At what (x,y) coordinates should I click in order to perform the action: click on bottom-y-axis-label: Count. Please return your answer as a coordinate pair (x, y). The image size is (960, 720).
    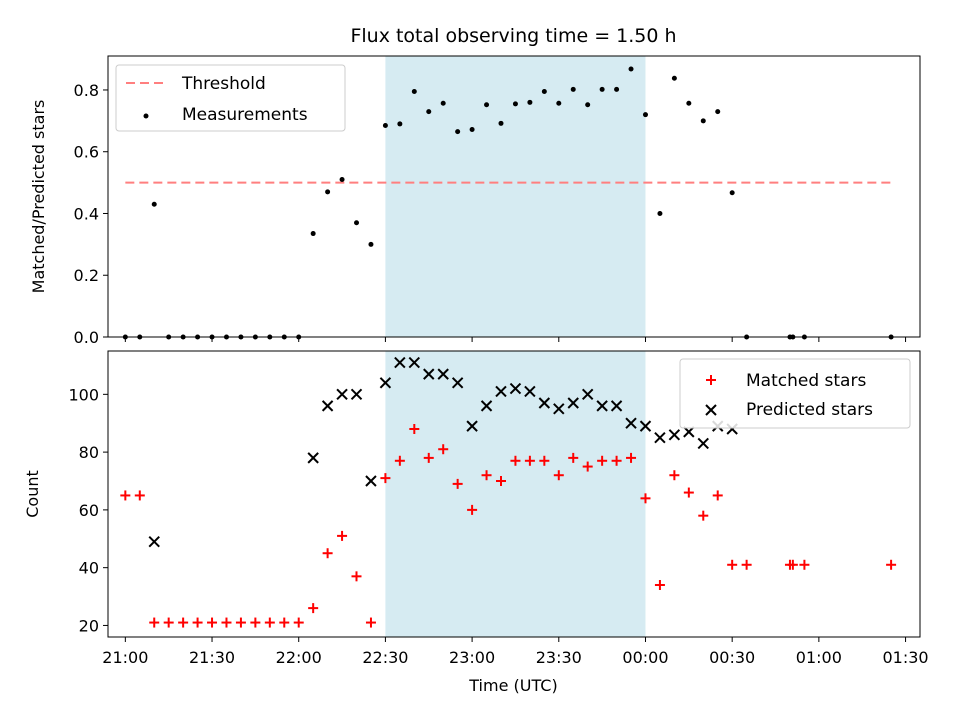
    Looking at the image, I should click on (32, 494).